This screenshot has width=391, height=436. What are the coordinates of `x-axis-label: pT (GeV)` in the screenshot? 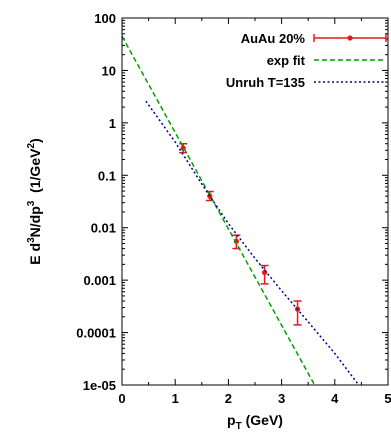 It's located at (255, 422).